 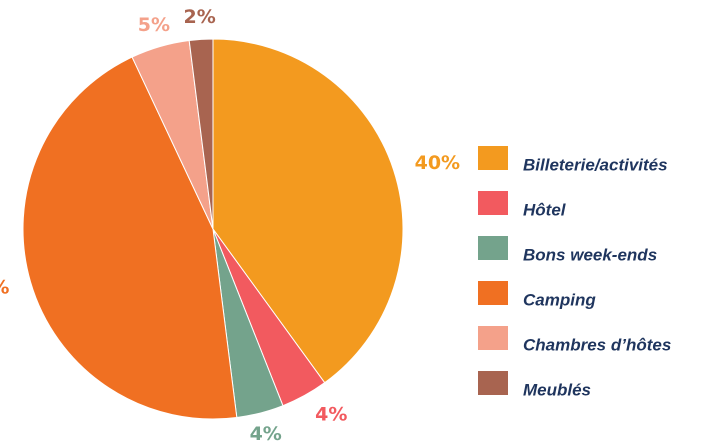 I want to click on slice-label: 40%, so click(x=437, y=163).